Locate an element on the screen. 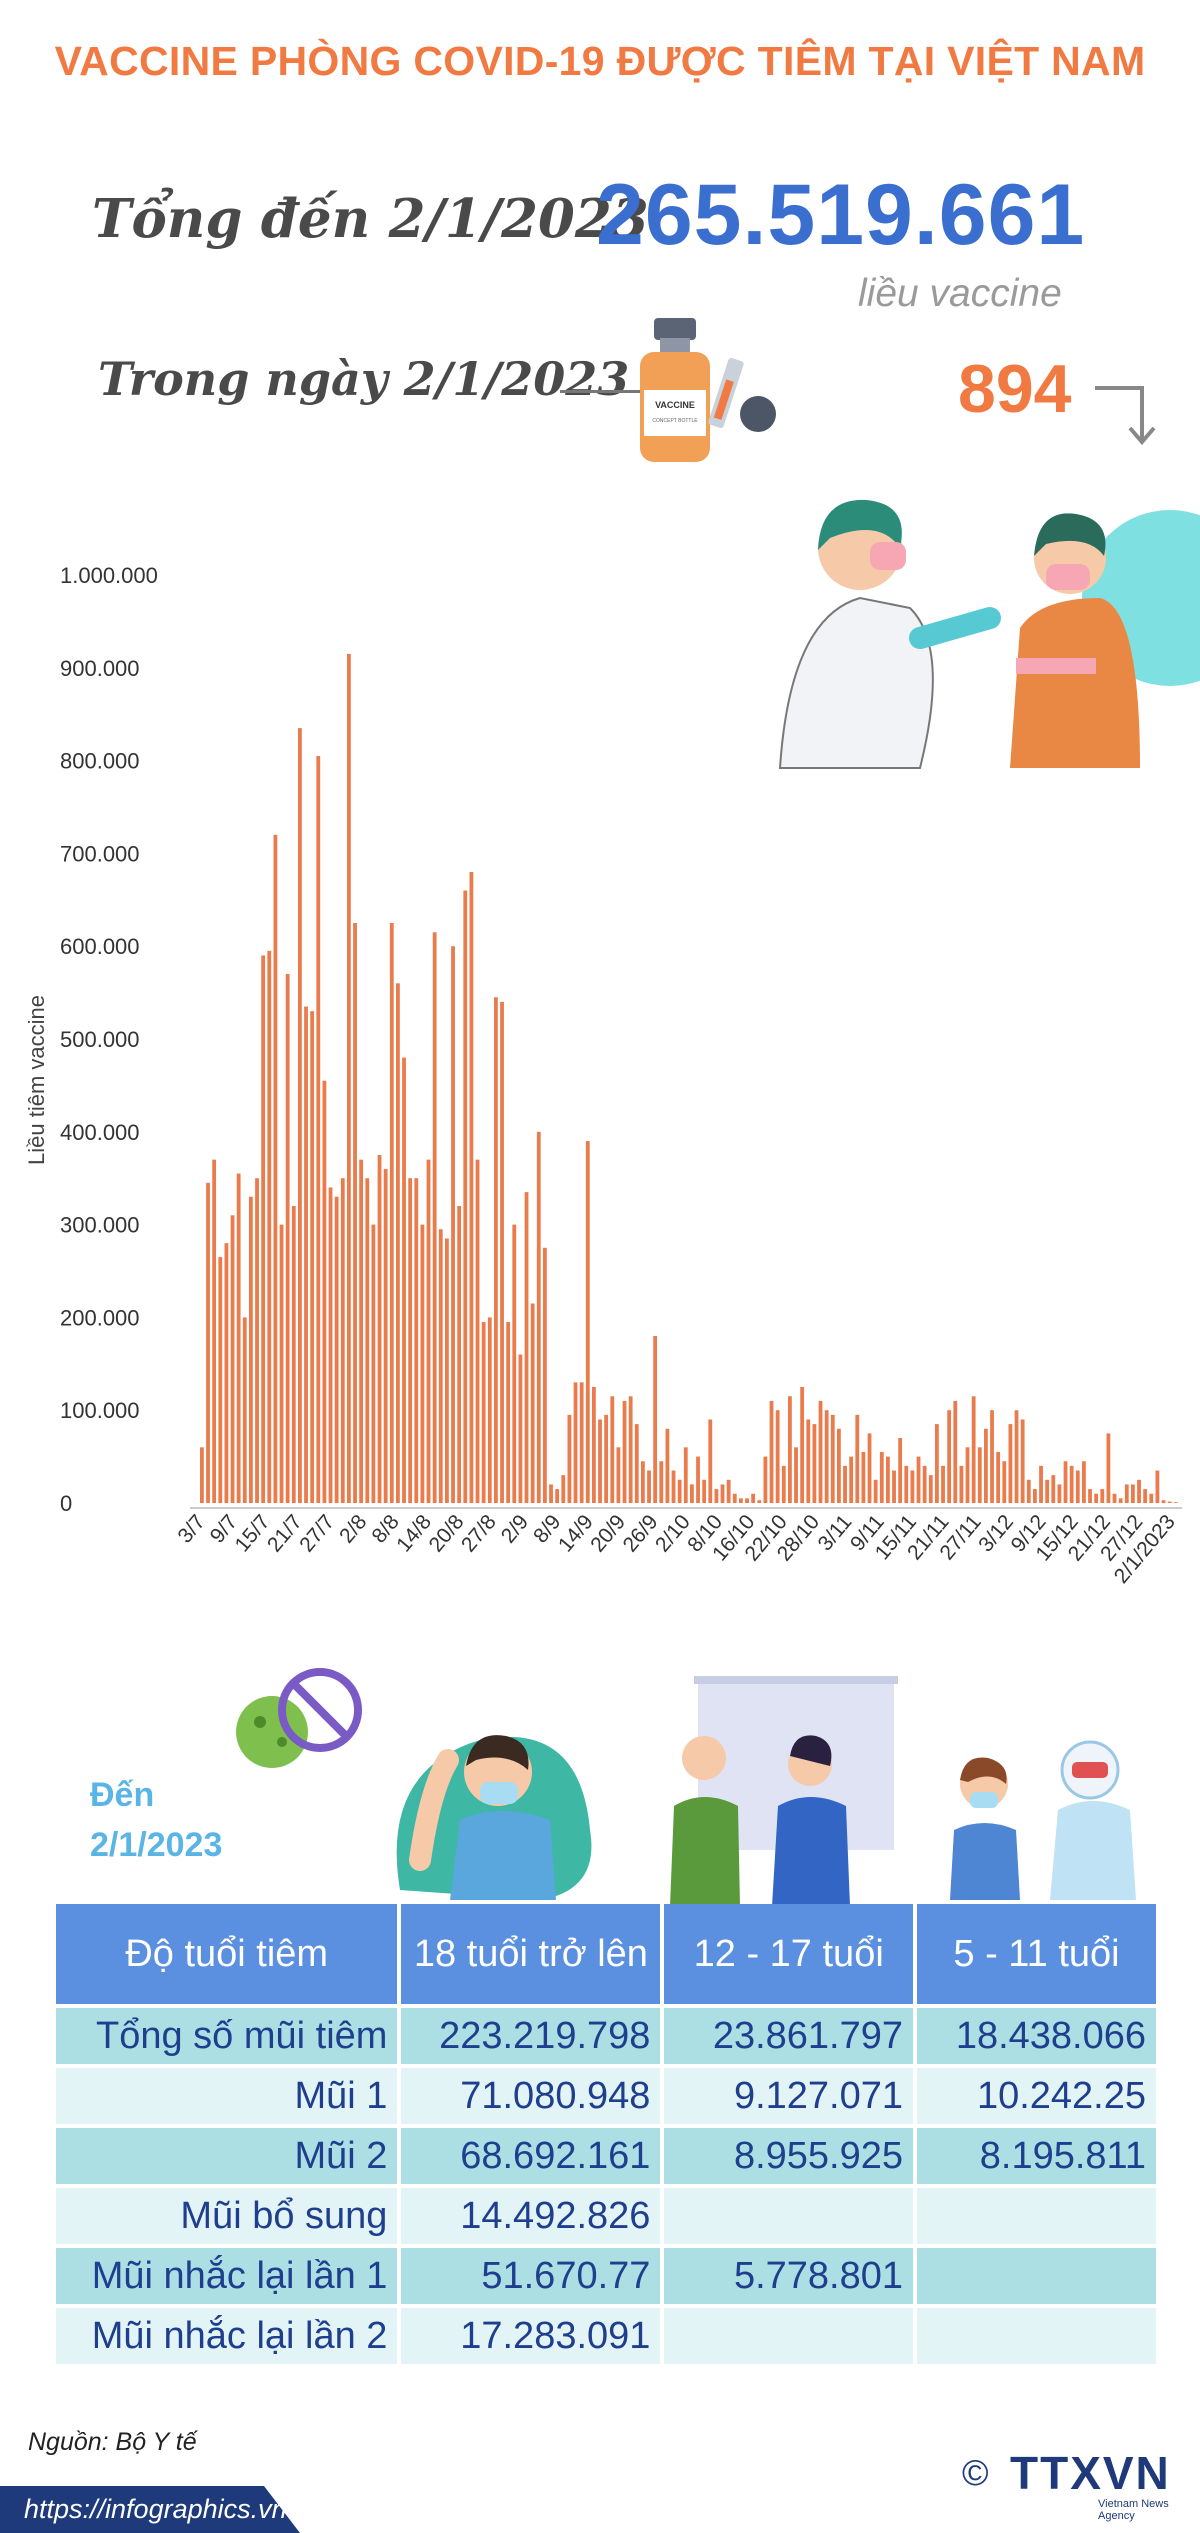  cell-value: 10.242.25 is located at coordinates (1036, 2096).